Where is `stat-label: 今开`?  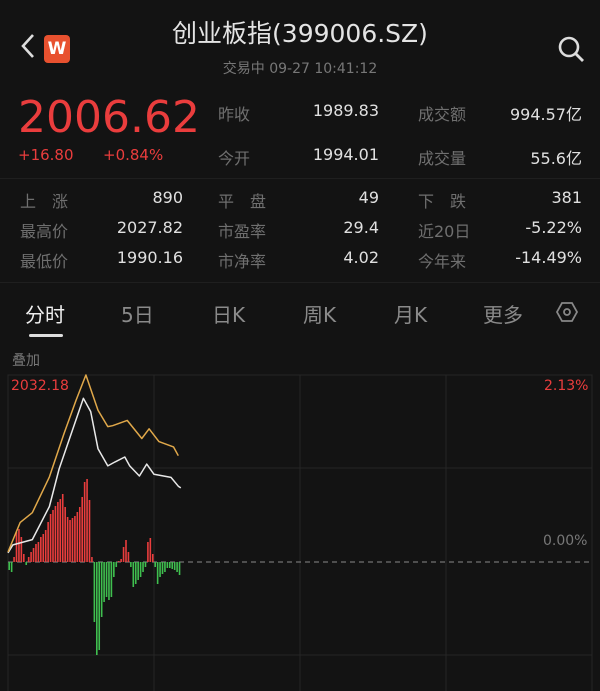 stat-label: 今开 is located at coordinates (234, 158).